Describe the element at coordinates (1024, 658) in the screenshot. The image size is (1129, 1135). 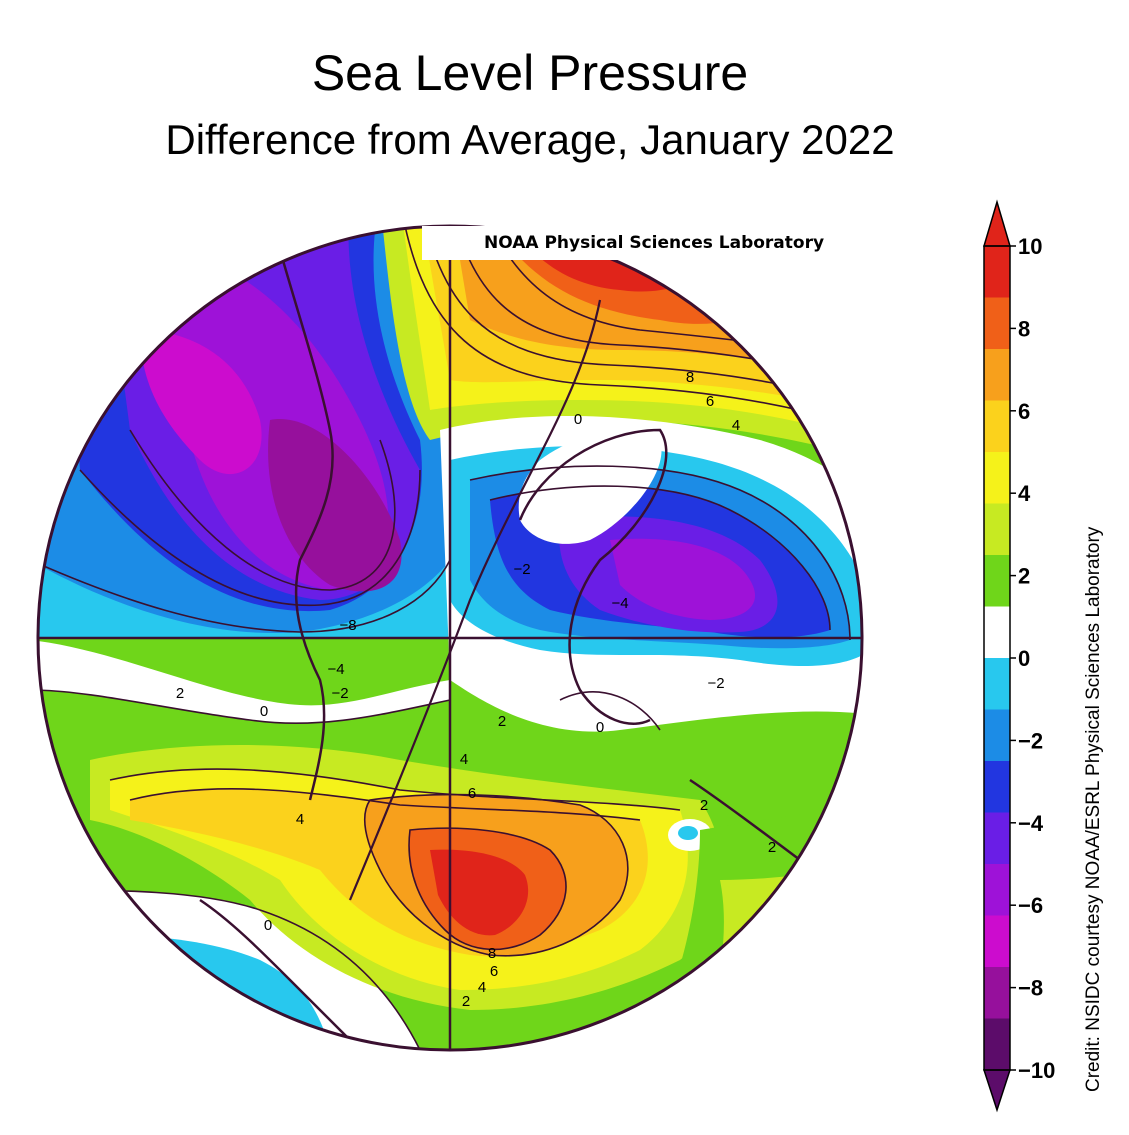
I see `colorbar-tick-label: 0` at that location.